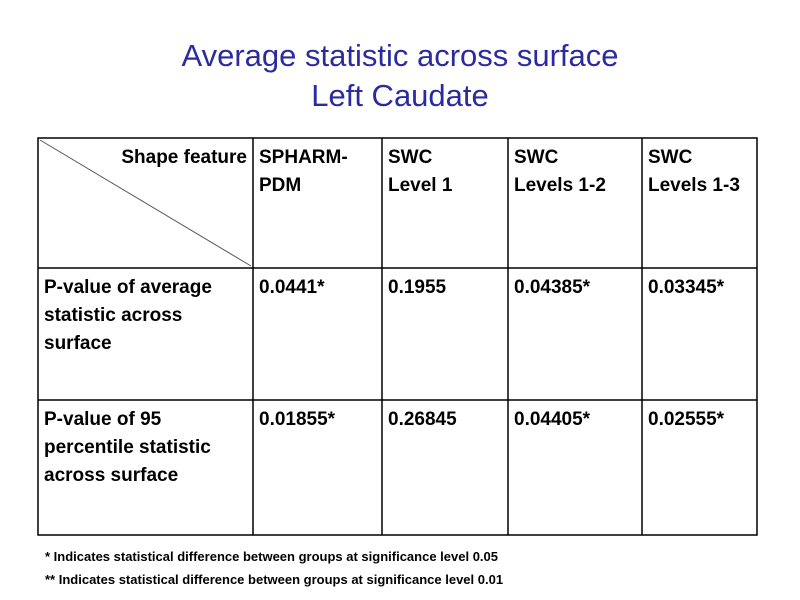 Image resolution: width=800 pixels, height=600 pixels. I want to click on cell-line: percentile statistic, so click(127, 447).